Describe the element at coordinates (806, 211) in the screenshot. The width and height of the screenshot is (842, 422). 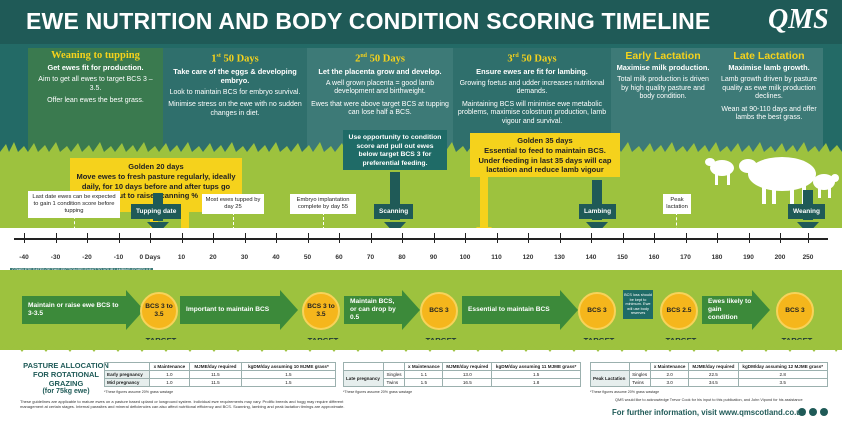
I see `weaning-label: Weaning` at that location.